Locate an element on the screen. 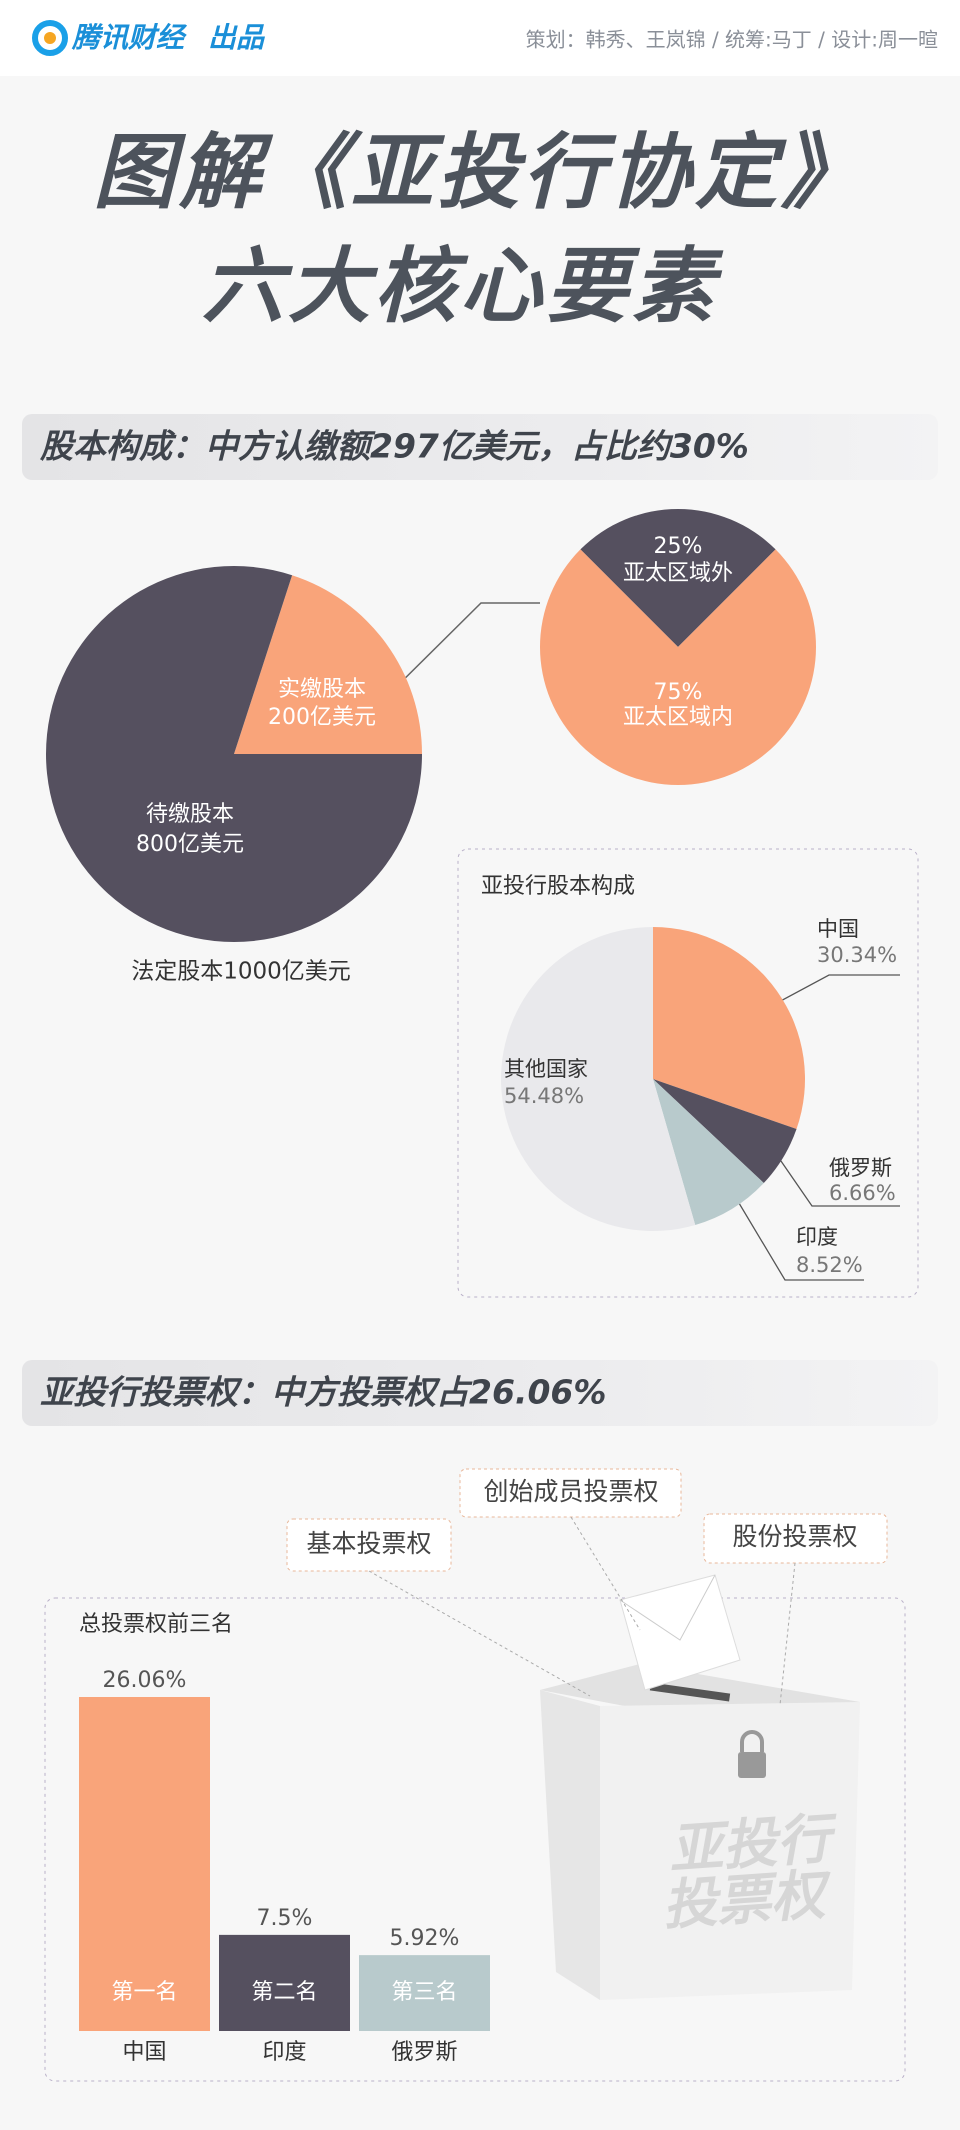 The image size is (960, 2130). x-tick-label: 印度 is located at coordinates (284, 2052).